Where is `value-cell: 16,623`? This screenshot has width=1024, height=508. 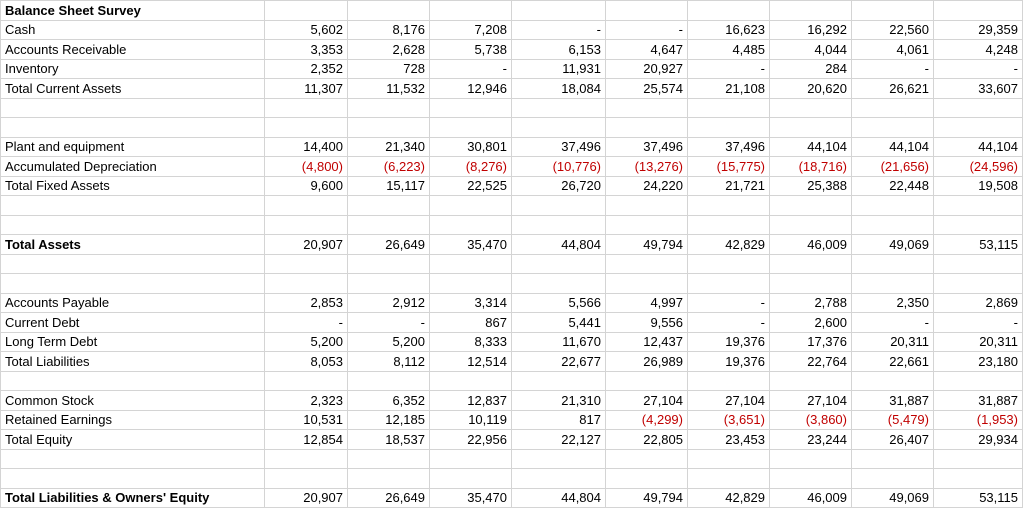
value-cell: 16,623 is located at coordinates (728, 29).